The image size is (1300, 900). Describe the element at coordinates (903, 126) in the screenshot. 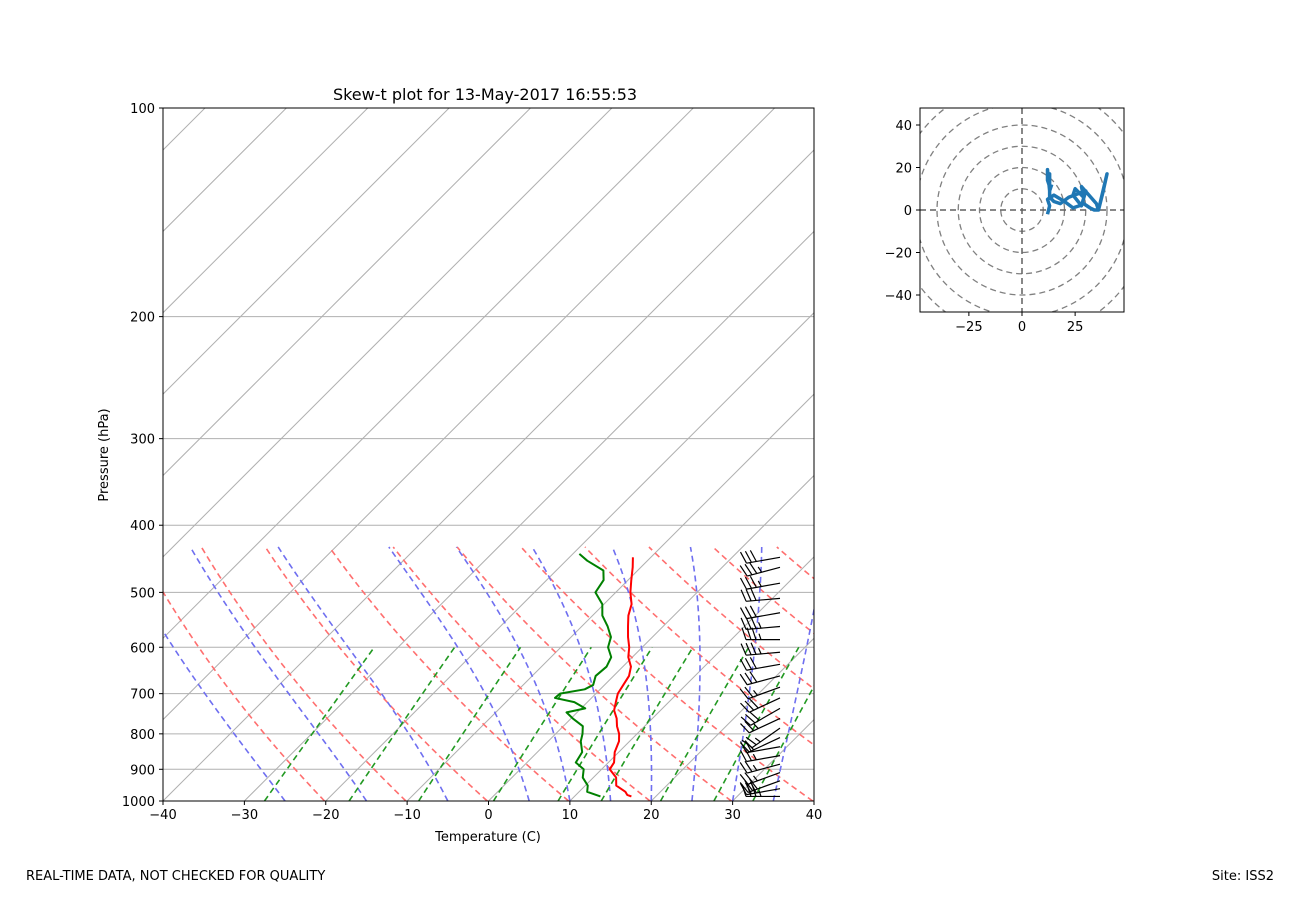

I see `hodograph-y-tick-label: 40` at that location.